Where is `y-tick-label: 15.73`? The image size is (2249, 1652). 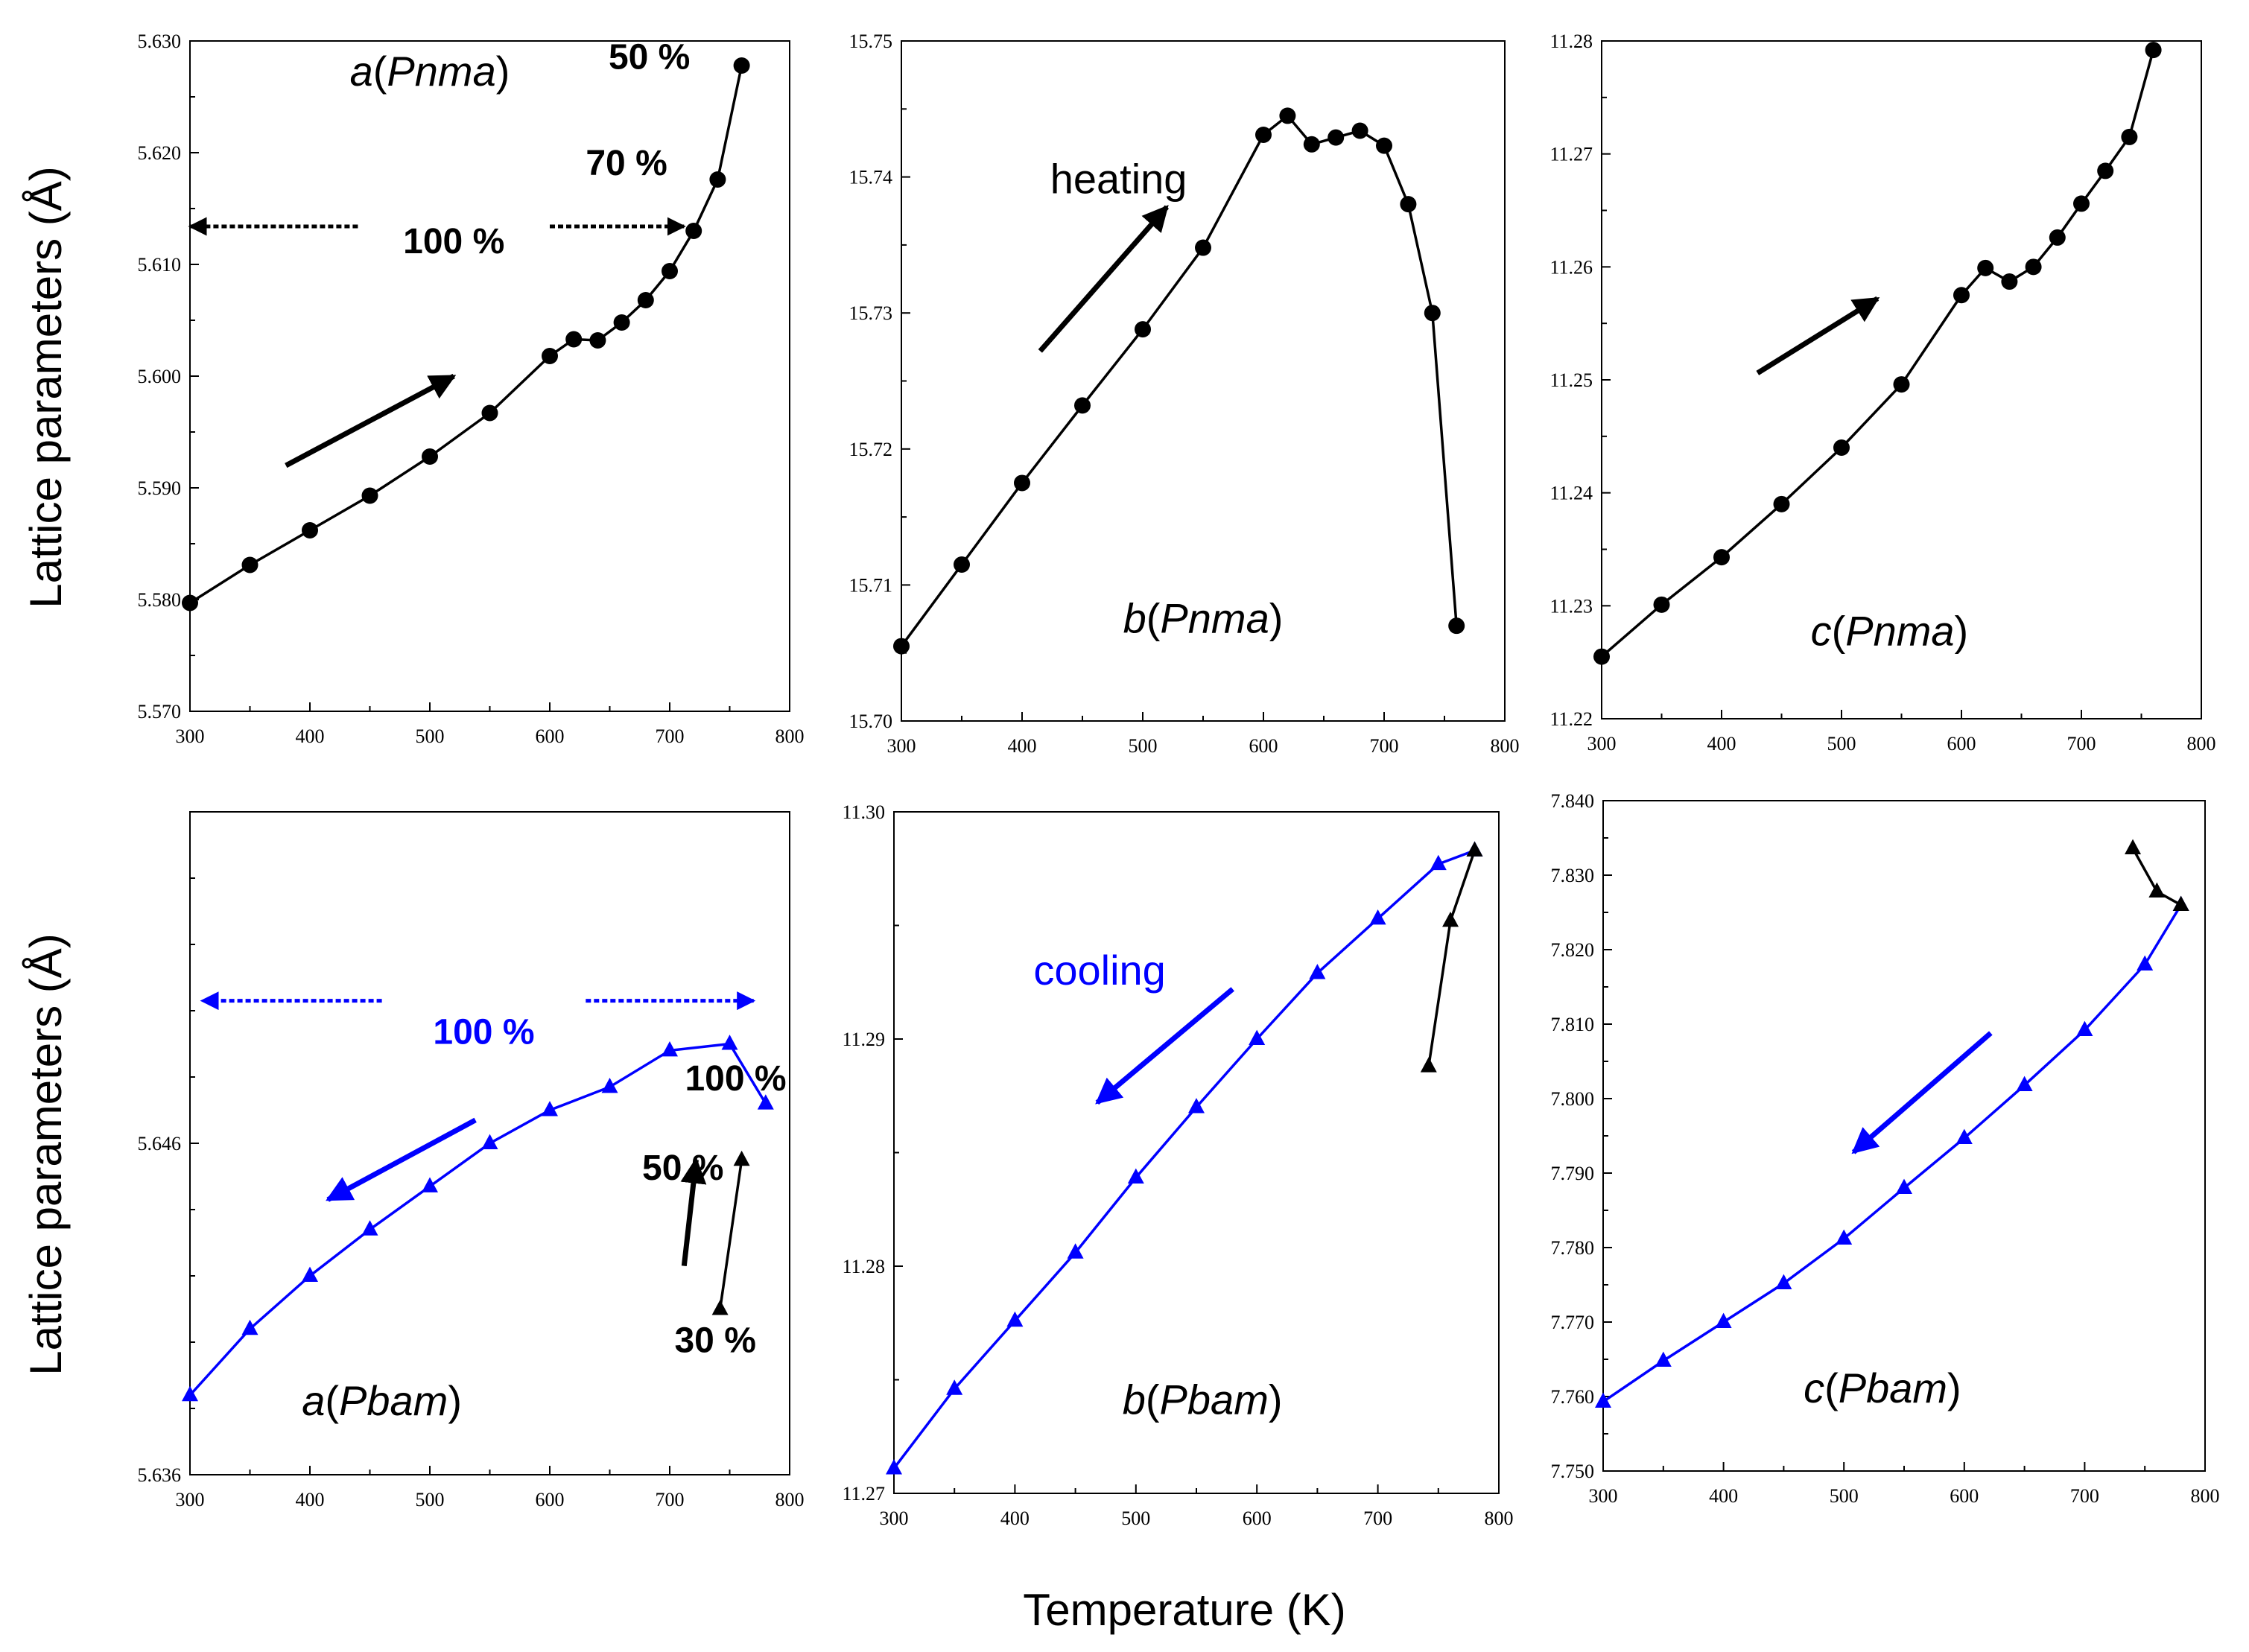 y-tick-label: 15.73 is located at coordinates (871, 313).